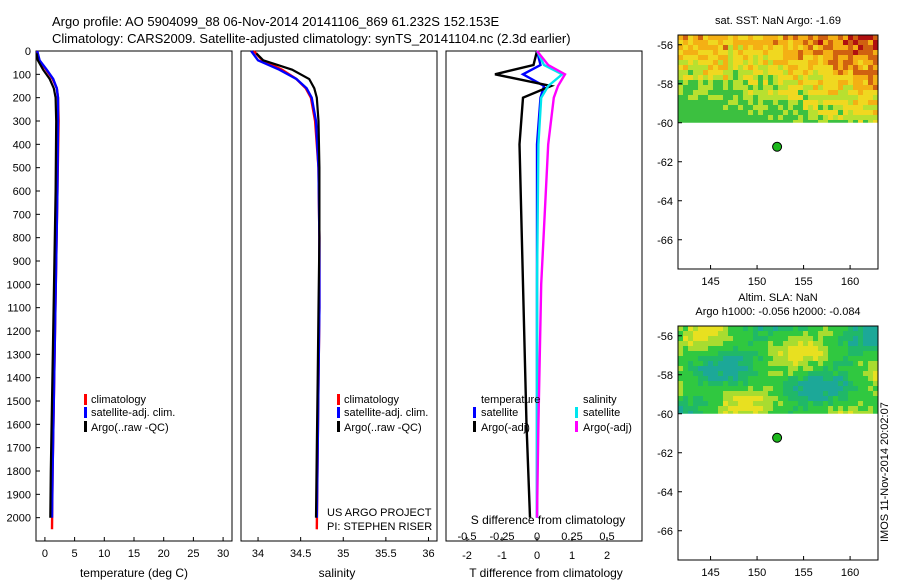  Describe the element at coordinates (164, 554) in the screenshot. I see `temperature-xtick-label: 20` at that location.